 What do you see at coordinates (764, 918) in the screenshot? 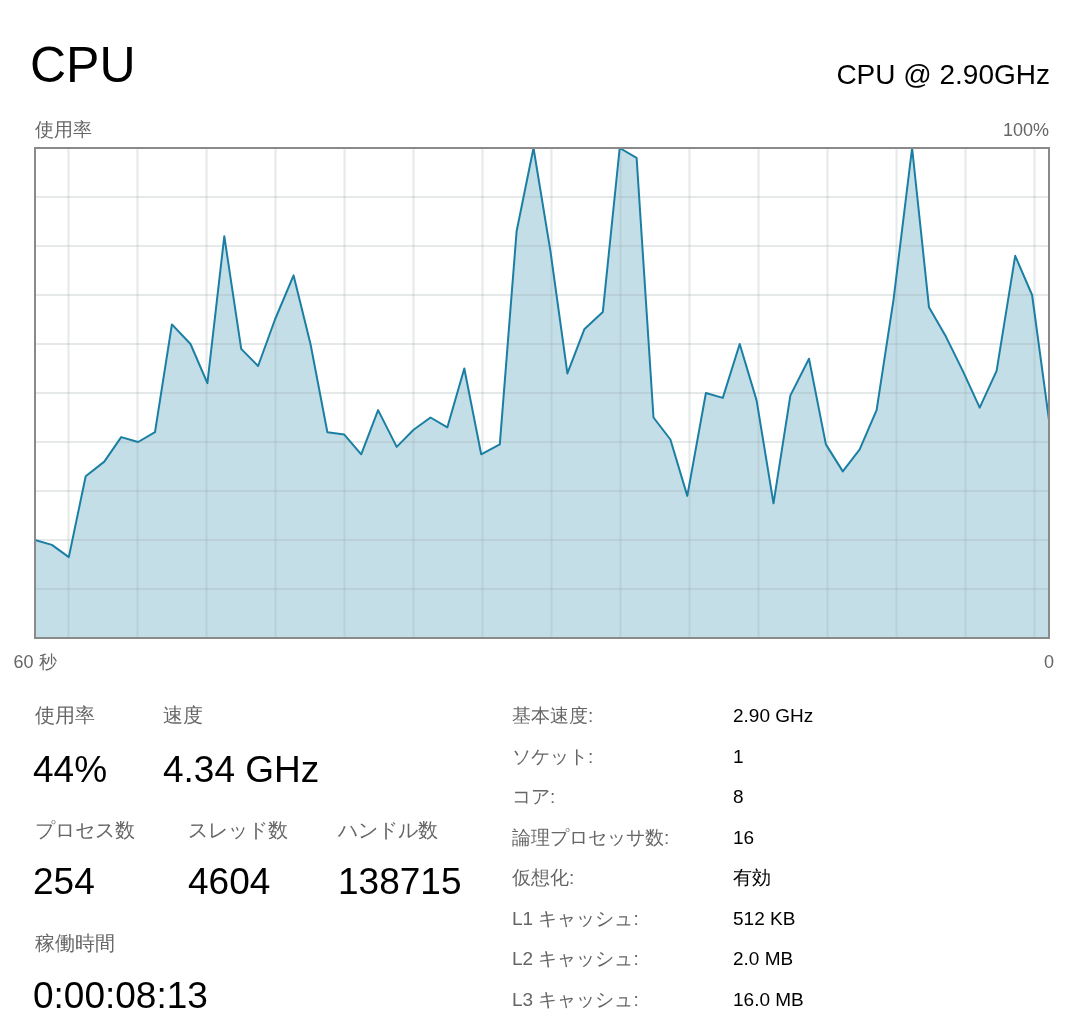
I see `text: 512 KB` at bounding box center [764, 918].